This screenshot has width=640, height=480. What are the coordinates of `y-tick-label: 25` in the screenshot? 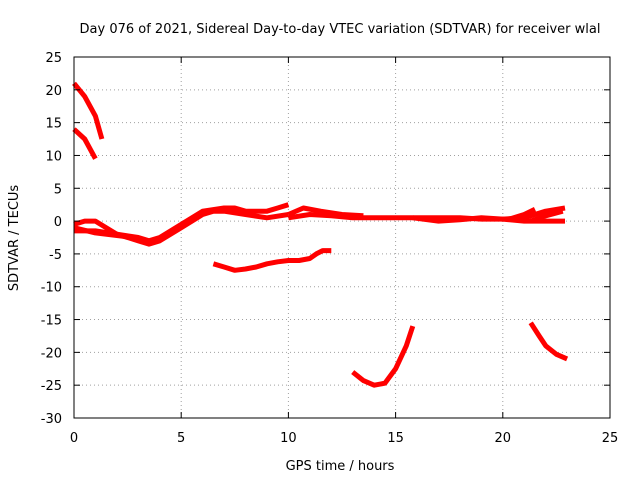 It's located at (53, 58).